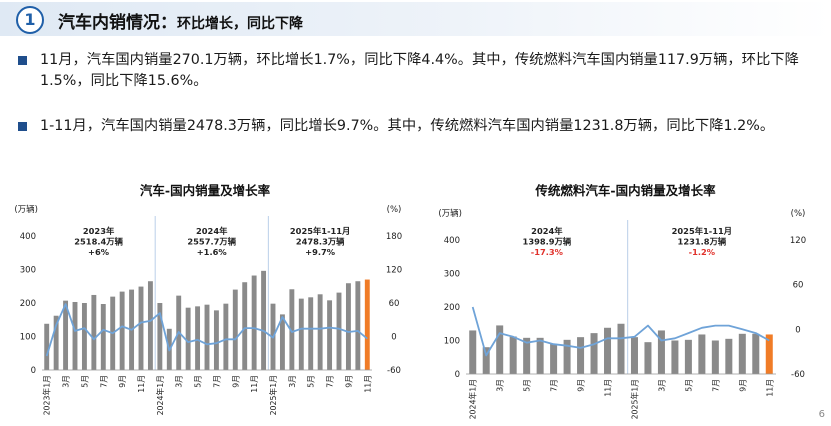 Image resolution: width=831 pixels, height=426 pixels. I want to click on left-axis-tick: 300, so click(28, 271).